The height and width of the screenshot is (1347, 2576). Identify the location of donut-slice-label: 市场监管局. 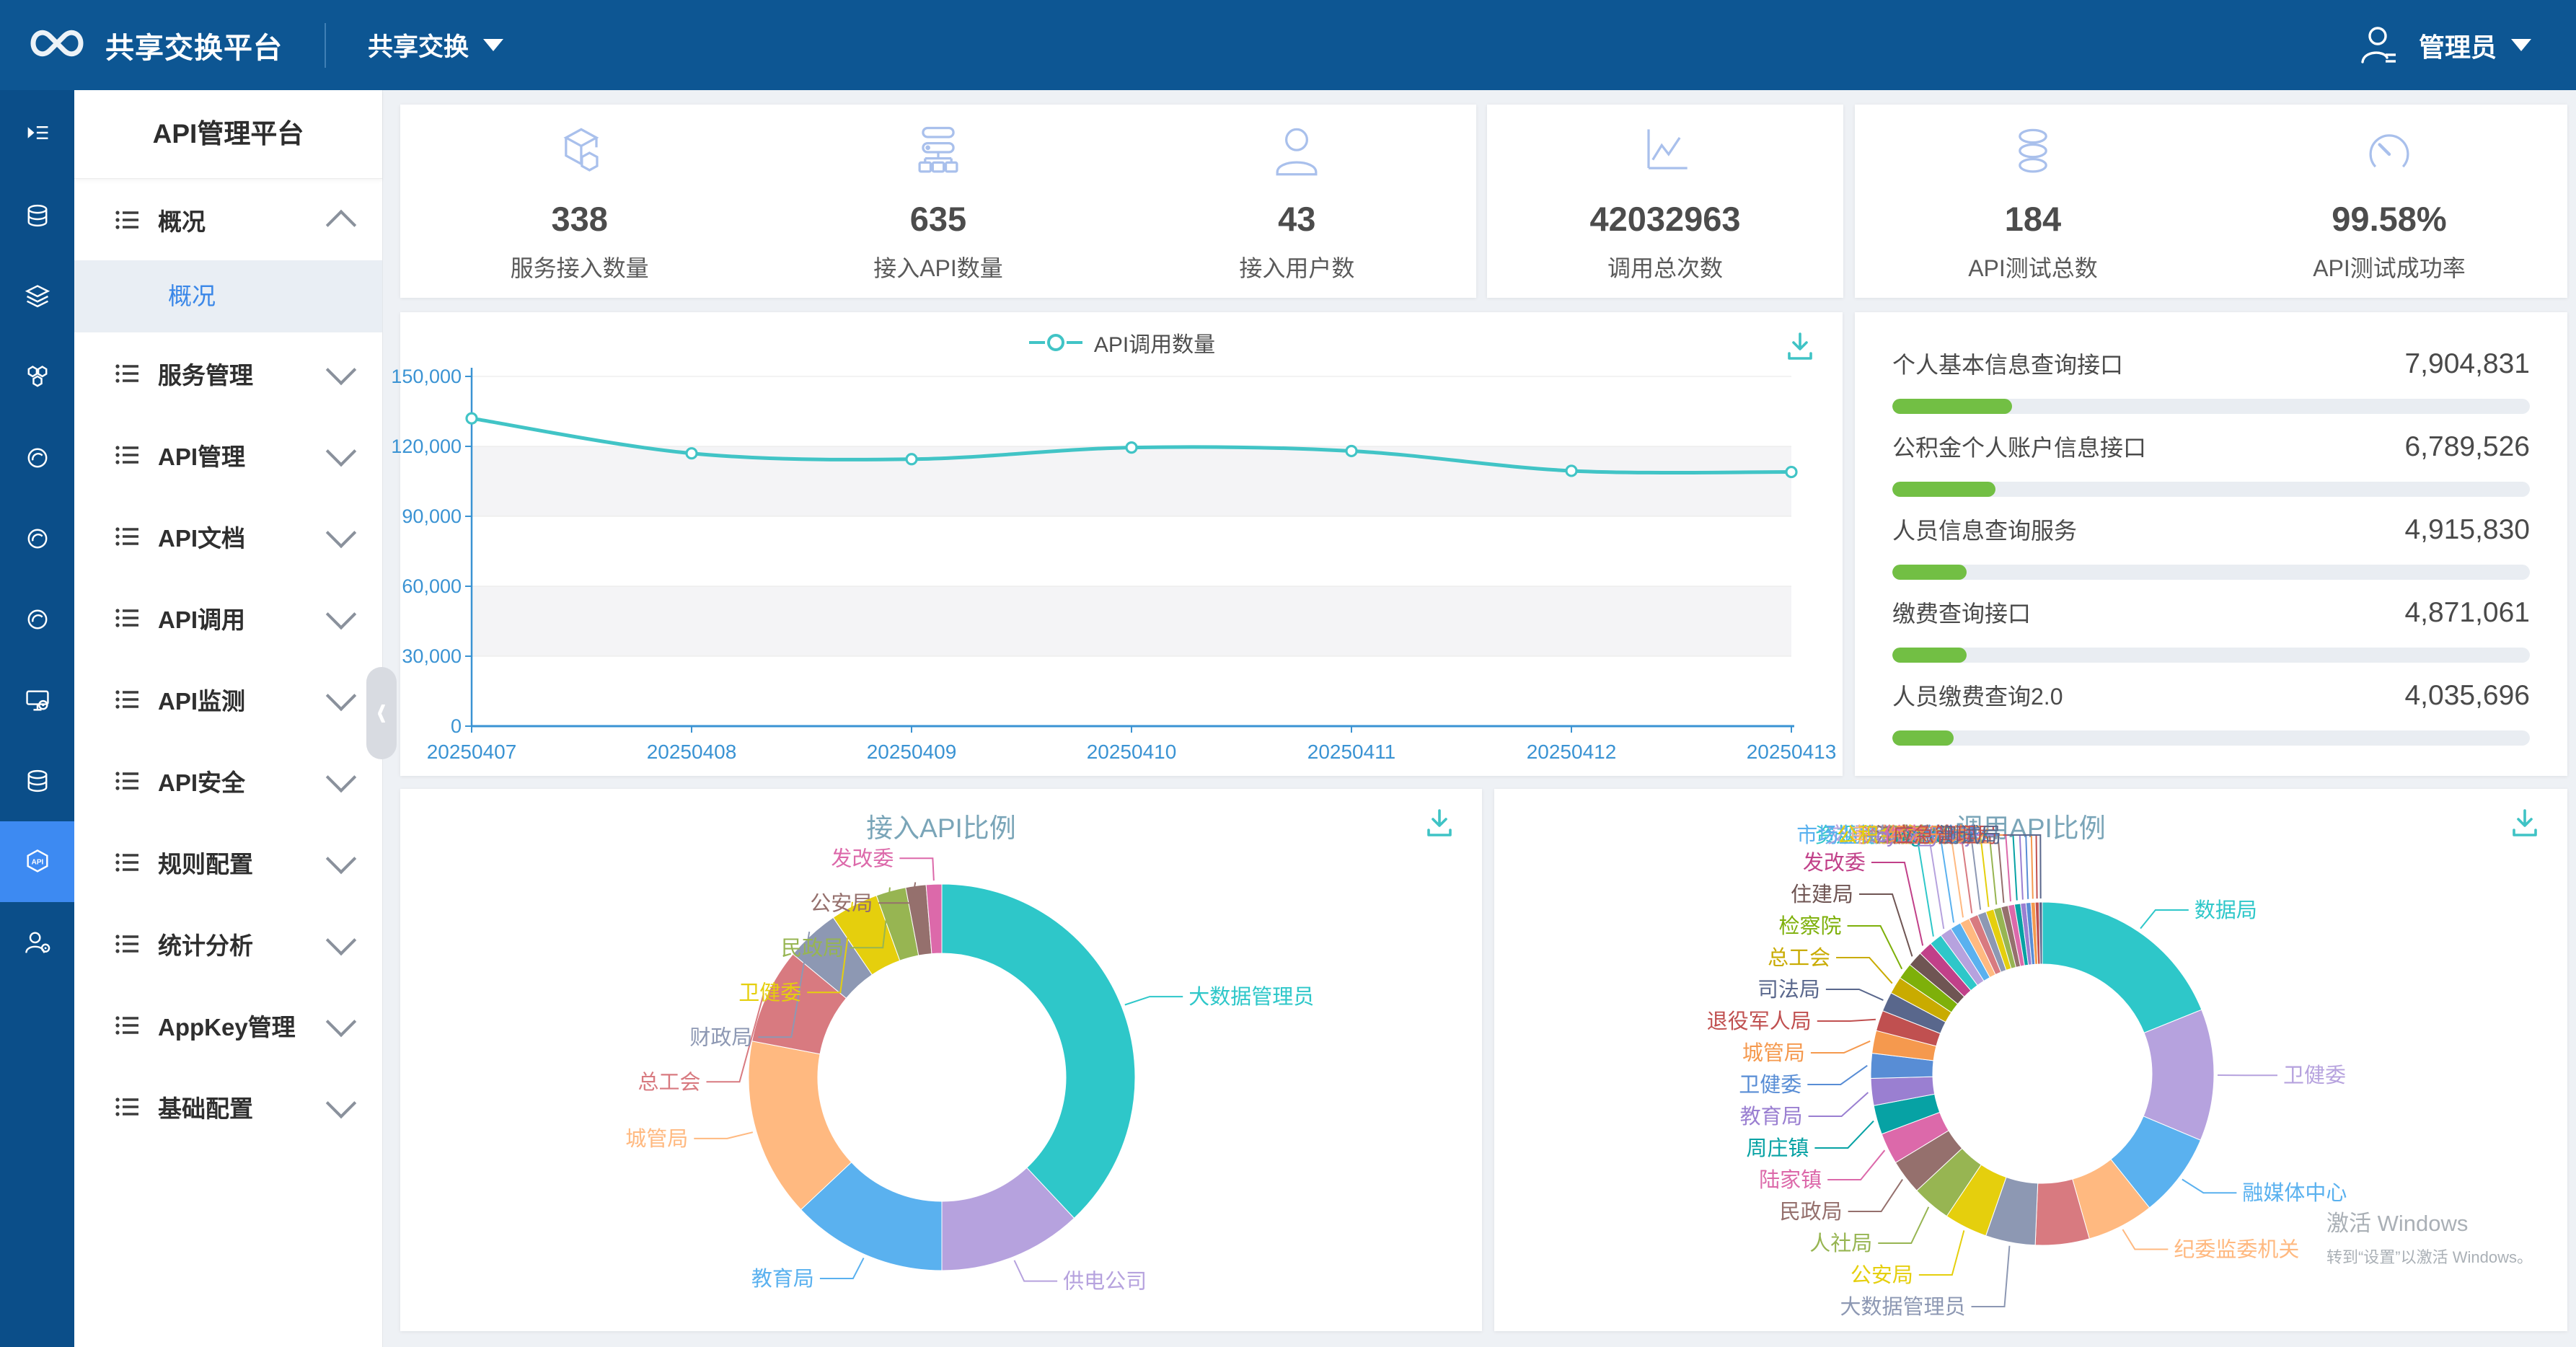
(1848, 835).